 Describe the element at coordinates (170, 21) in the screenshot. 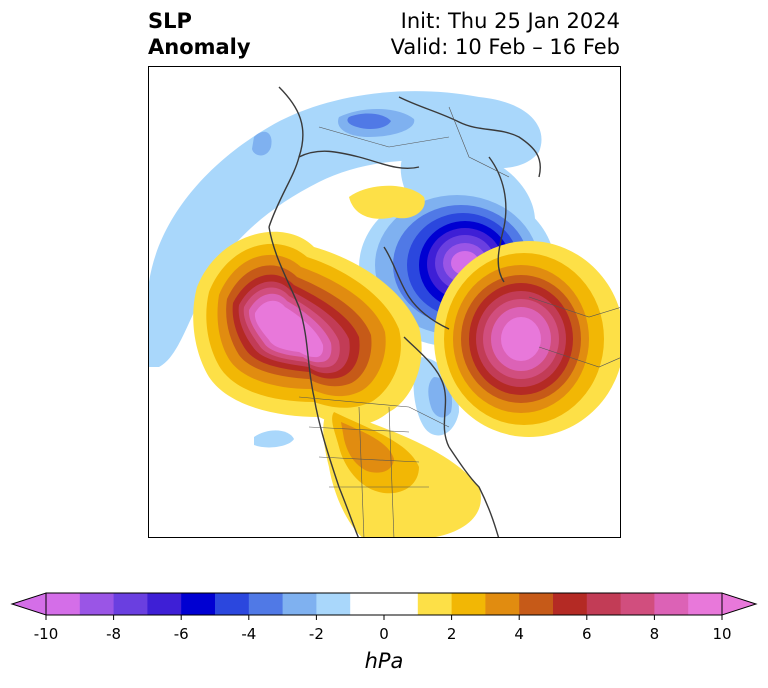

I see `map-title-line1: SLP` at that location.